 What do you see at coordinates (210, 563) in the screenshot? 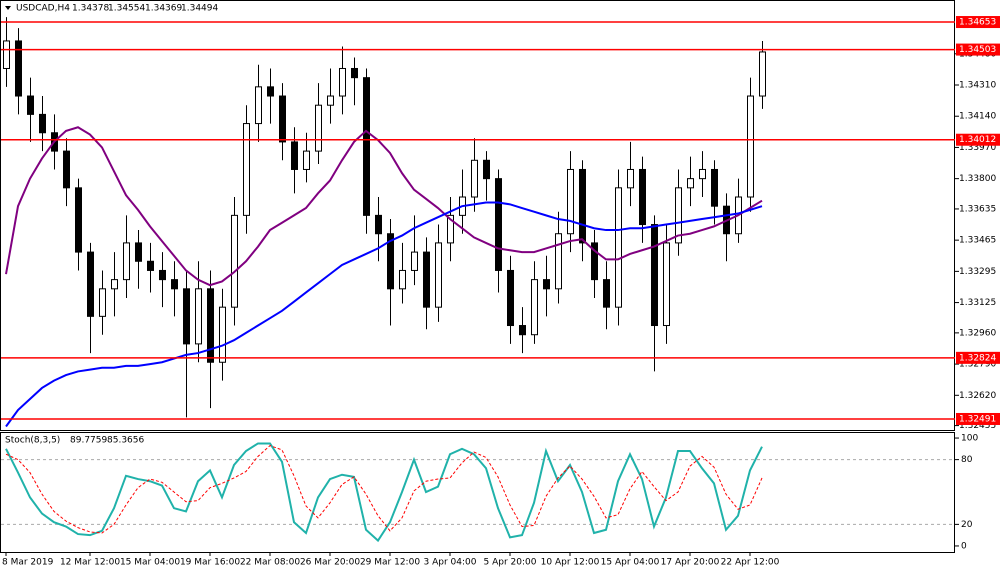
I see `x-tick-label: 19 Mar 16:00` at bounding box center [210, 563].